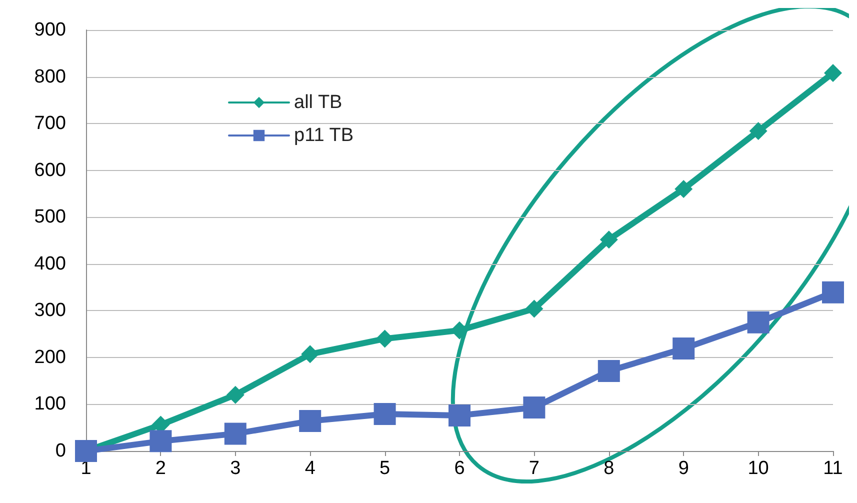  What do you see at coordinates (758, 468) in the screenshot?
I see `x-tick-label: 10` at bounding box center [758, 468].